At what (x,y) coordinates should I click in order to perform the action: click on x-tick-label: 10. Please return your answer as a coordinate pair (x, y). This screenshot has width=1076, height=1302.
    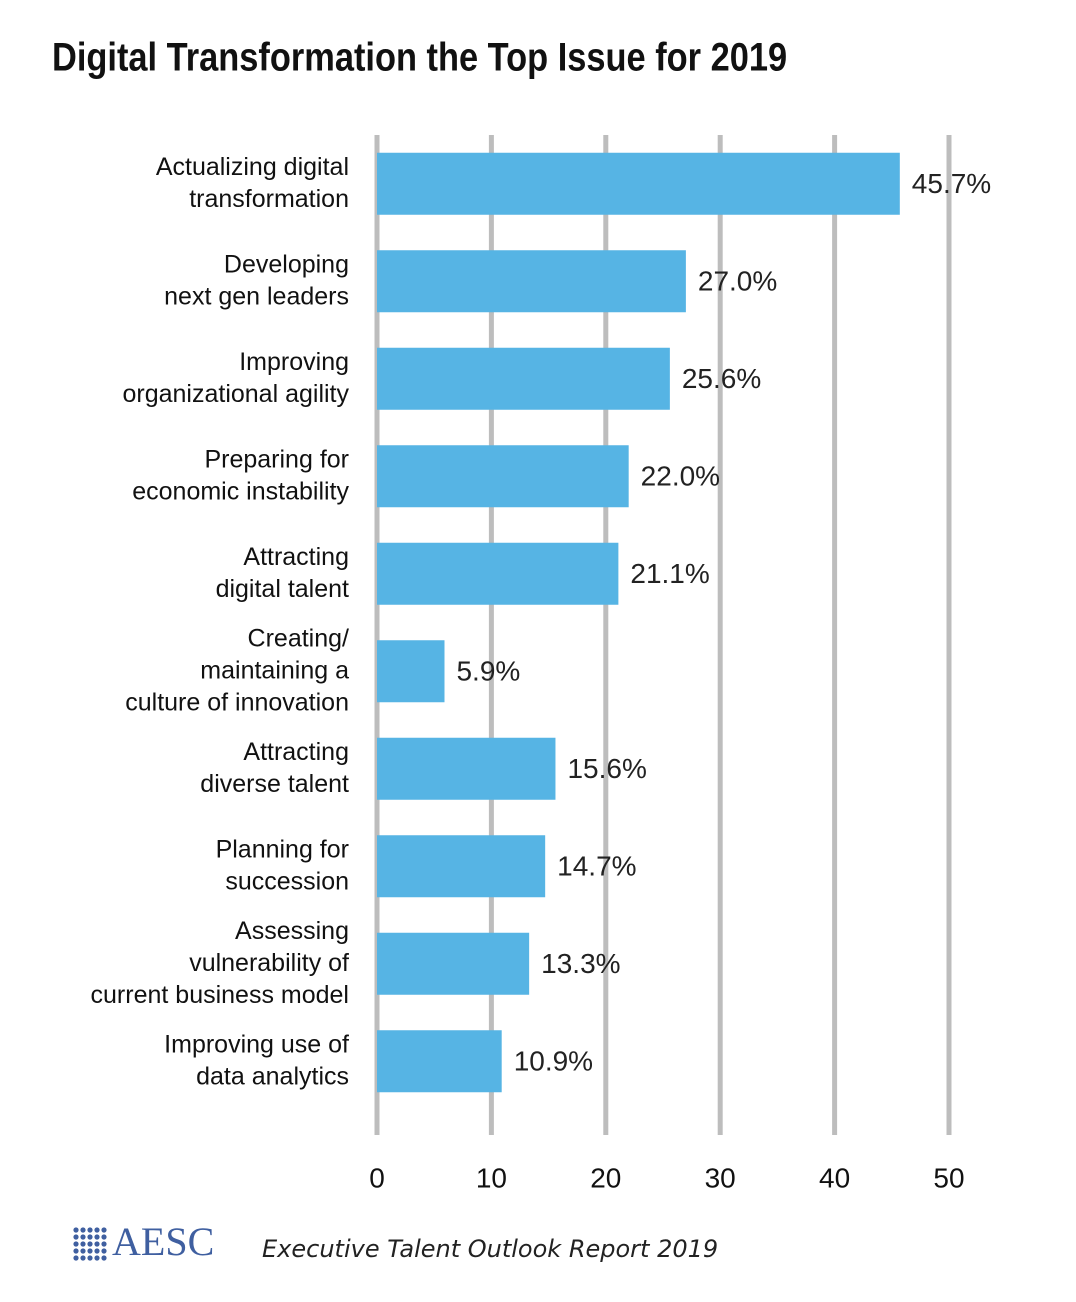
    Looking at the image, I should click on (491, 1177).